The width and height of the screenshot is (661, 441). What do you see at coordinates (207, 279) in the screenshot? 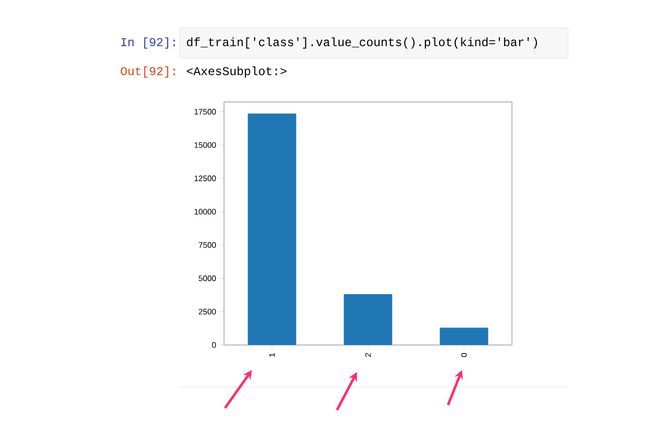
I see `y-tick-label: 5000` at bounding box center [207, 279].